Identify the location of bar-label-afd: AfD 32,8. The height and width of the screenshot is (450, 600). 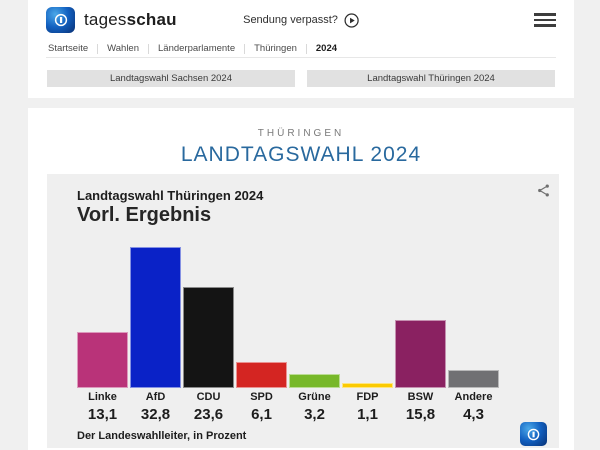
(155, 405).